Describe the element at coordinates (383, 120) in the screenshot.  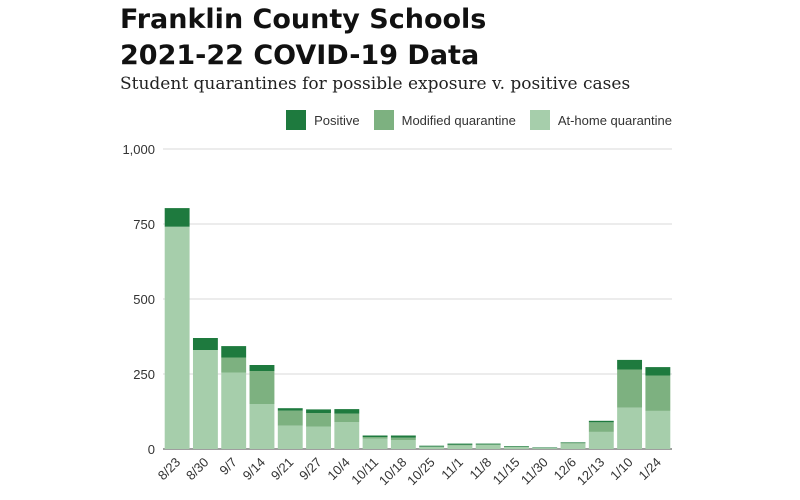
I see `legend-swatch-modified` at that location.